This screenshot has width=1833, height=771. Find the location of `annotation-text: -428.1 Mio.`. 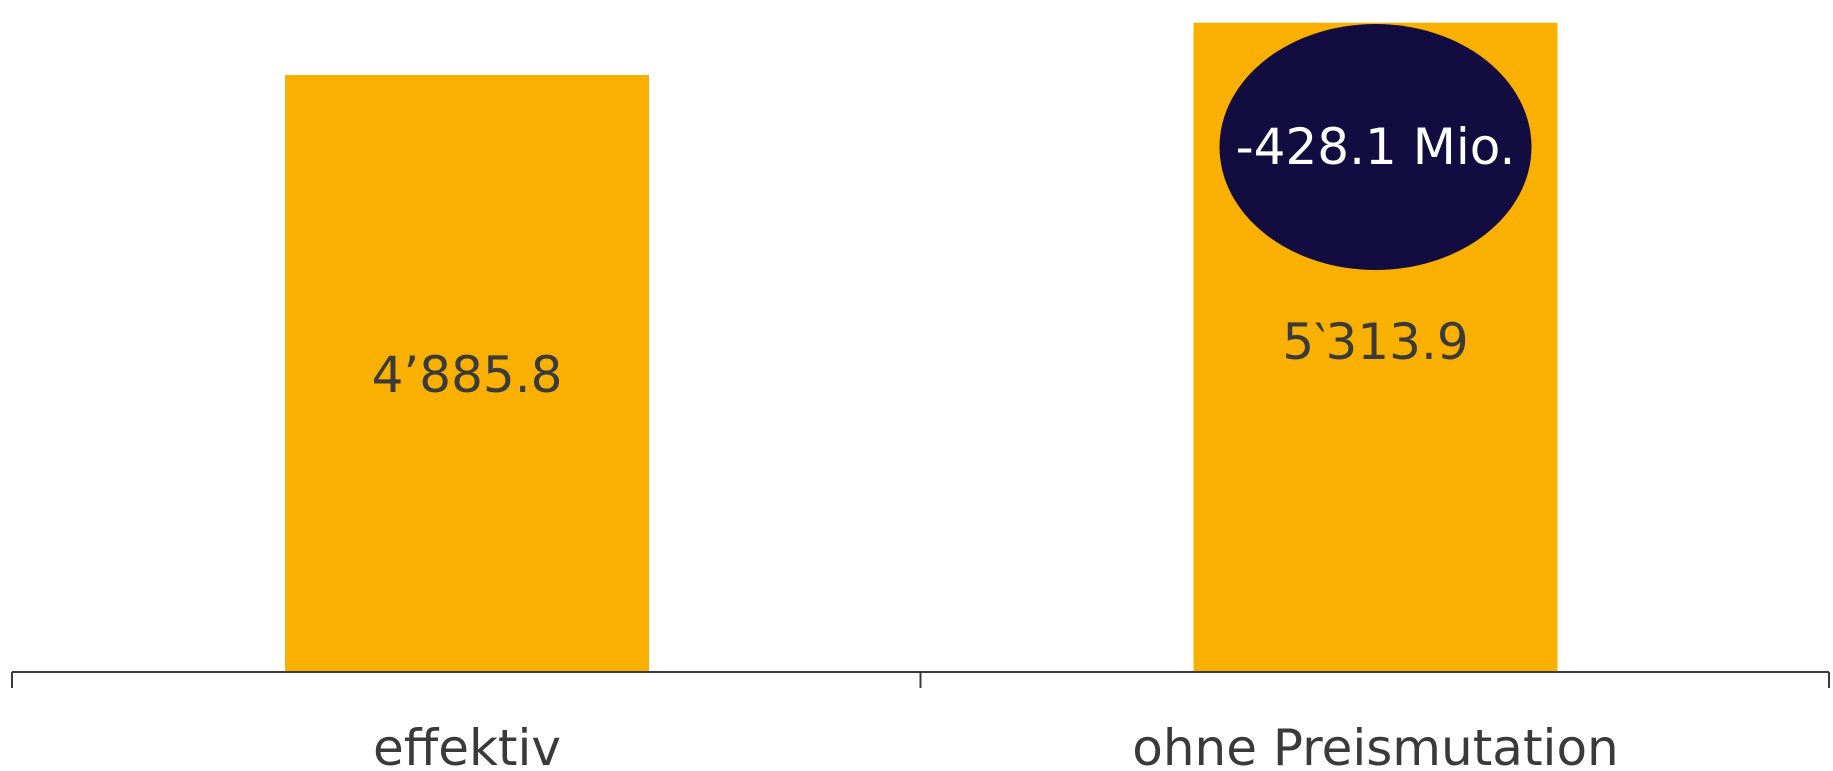

annotation-text: -428.1 Mio. is located at coordinates (1376, 147).